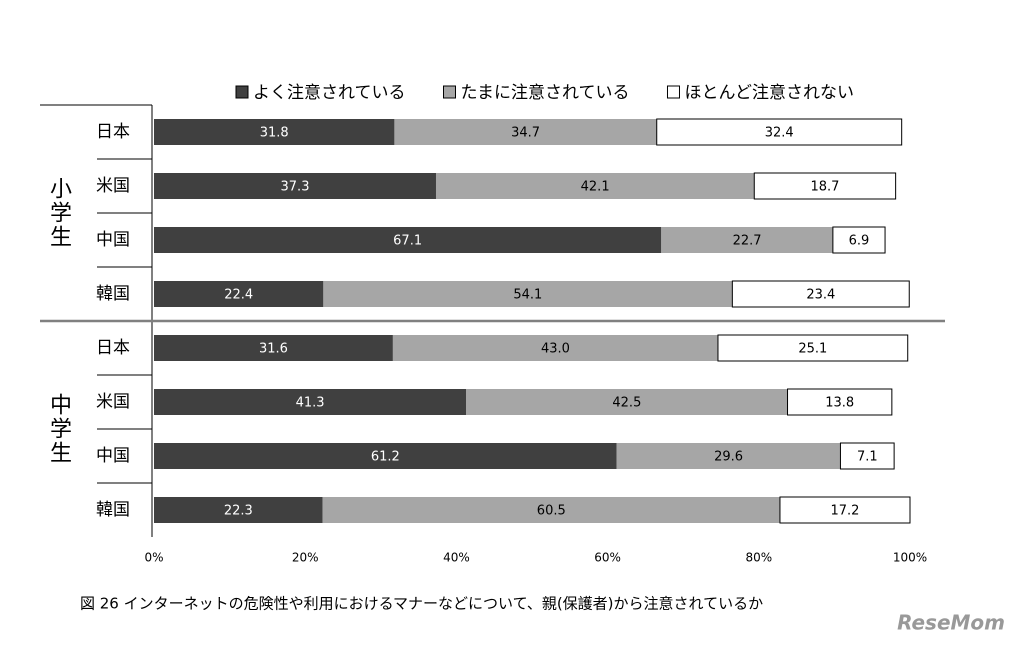 This screenshot has height=645, width=1019. I want to click on value-label: 23.4, so click(820, 295).